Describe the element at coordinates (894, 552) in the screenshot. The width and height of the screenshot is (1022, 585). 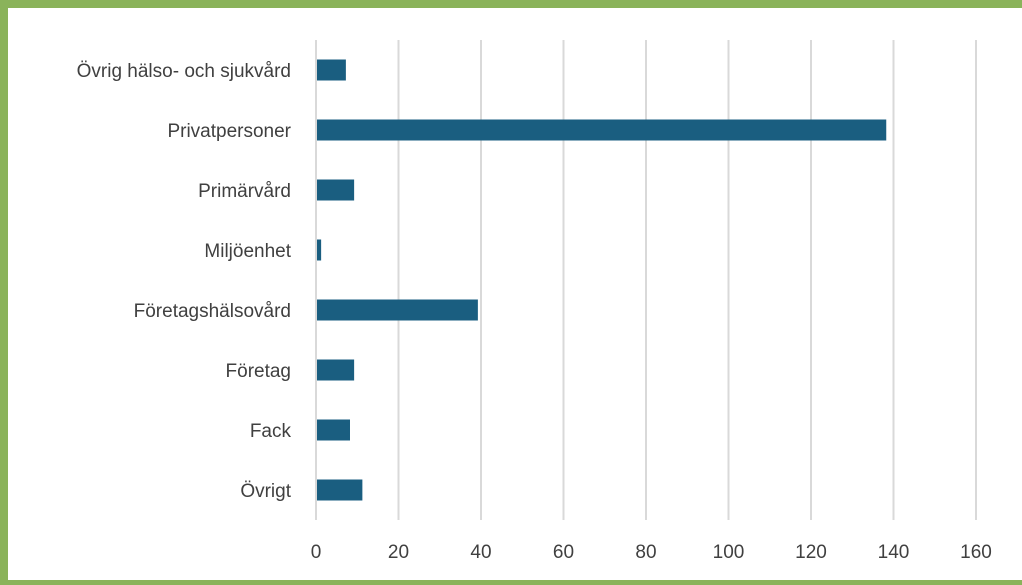
I see `x-tick-label: 140` at that location.